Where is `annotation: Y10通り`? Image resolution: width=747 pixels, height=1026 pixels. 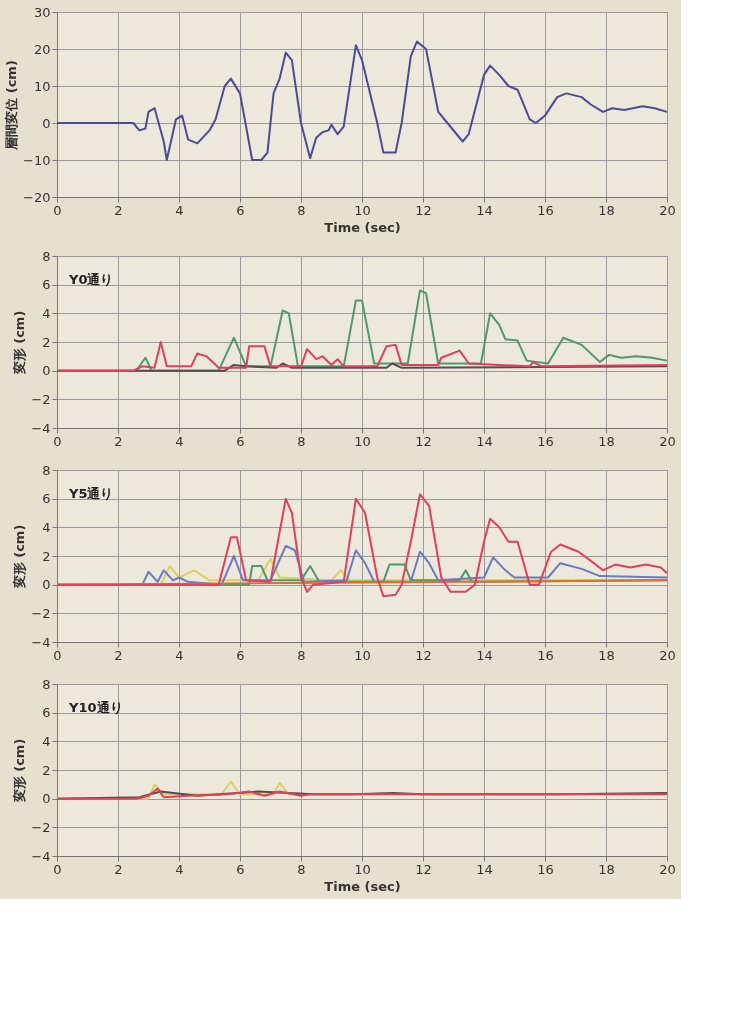
annotation: Y10通り is located at coordinates (95, 707).